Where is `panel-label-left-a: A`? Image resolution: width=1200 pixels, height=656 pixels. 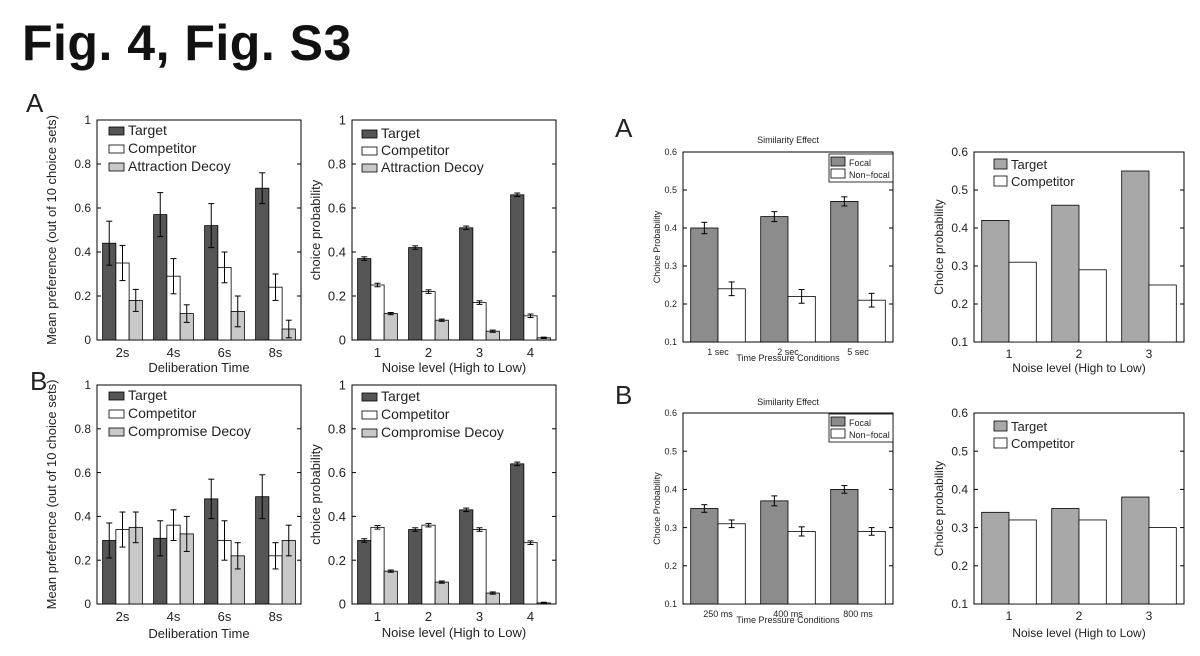
panel-label-left-a: A is located at coordinates (35, 103).